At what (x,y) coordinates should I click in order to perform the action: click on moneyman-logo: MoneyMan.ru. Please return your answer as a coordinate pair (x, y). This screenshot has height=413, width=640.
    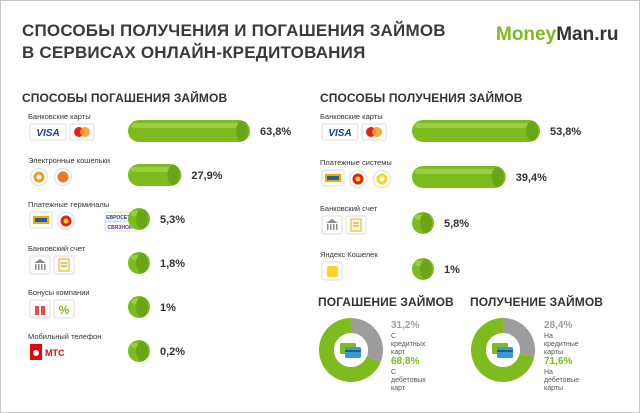
    Looking at the image, I should click on (557, 35).